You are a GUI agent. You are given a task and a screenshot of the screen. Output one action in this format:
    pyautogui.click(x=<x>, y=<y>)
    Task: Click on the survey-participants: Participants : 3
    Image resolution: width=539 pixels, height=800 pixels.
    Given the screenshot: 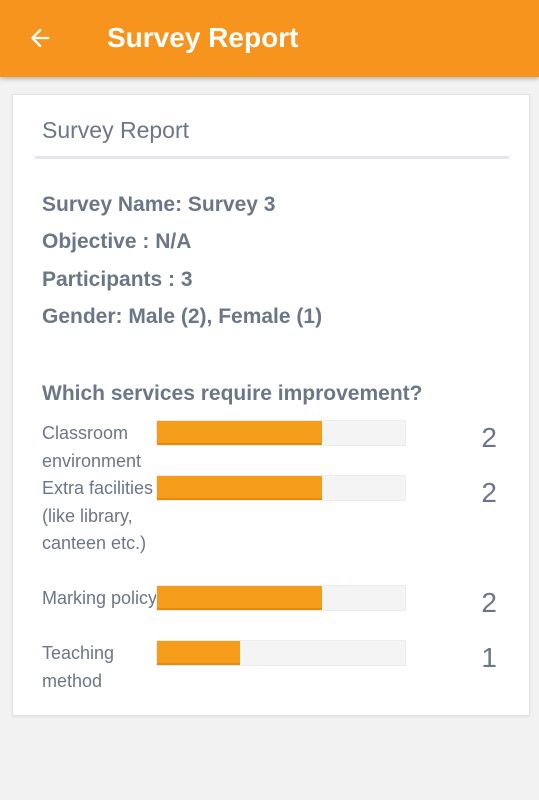 What is the action you would take?
    pyautogui.click(x=117, y=279)
    